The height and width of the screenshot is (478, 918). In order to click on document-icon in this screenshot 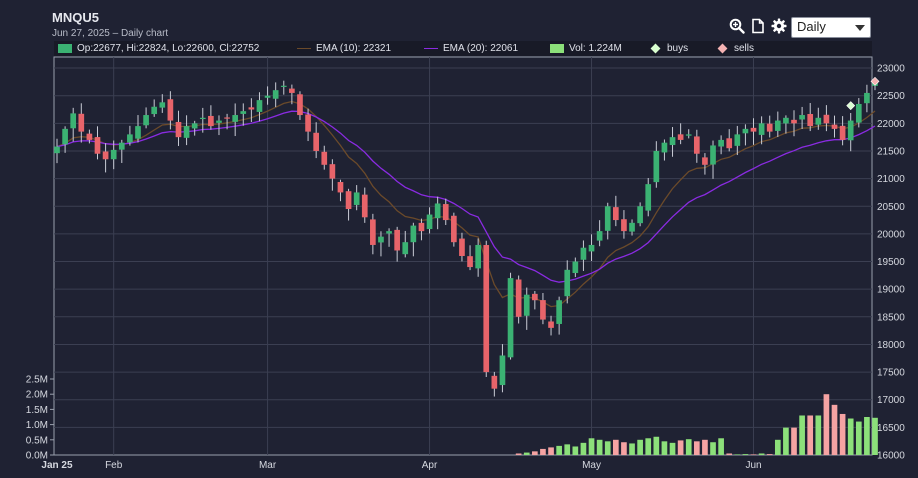, I will do `click(757, 25)`.